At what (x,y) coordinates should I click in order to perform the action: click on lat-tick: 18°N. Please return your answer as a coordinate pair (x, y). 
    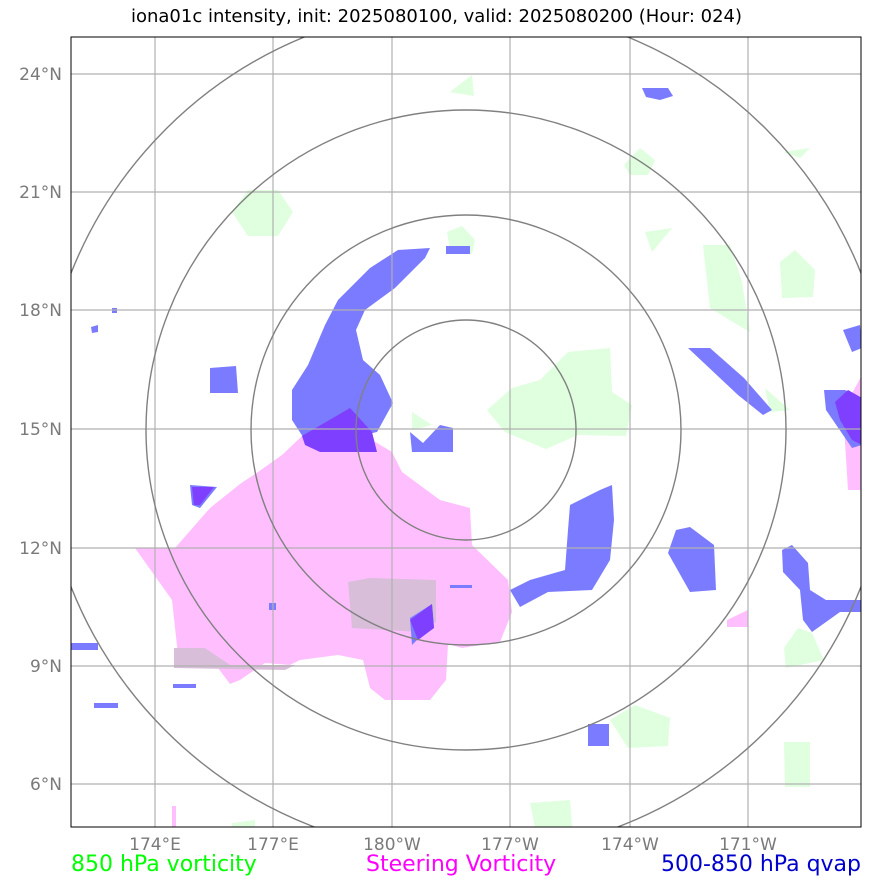
    Looking at the image, I should click on (40, 311).